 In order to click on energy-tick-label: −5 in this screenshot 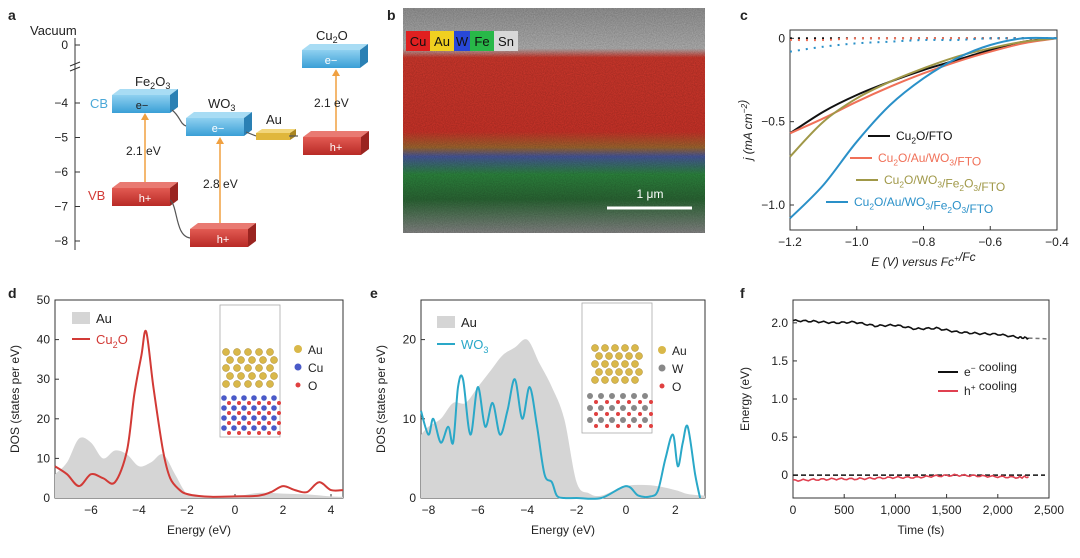, I will do `click(61, 138)`.